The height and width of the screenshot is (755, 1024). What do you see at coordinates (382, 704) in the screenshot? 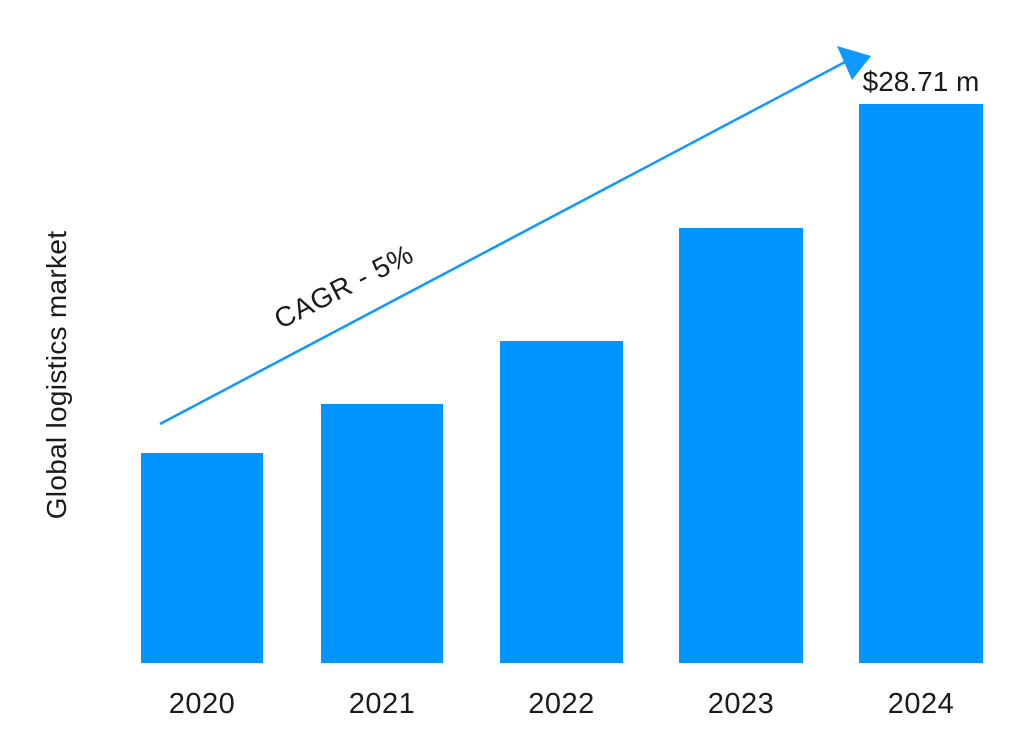
I see `x-axis-label-2021: 2021` at bounding box center [382, 704].